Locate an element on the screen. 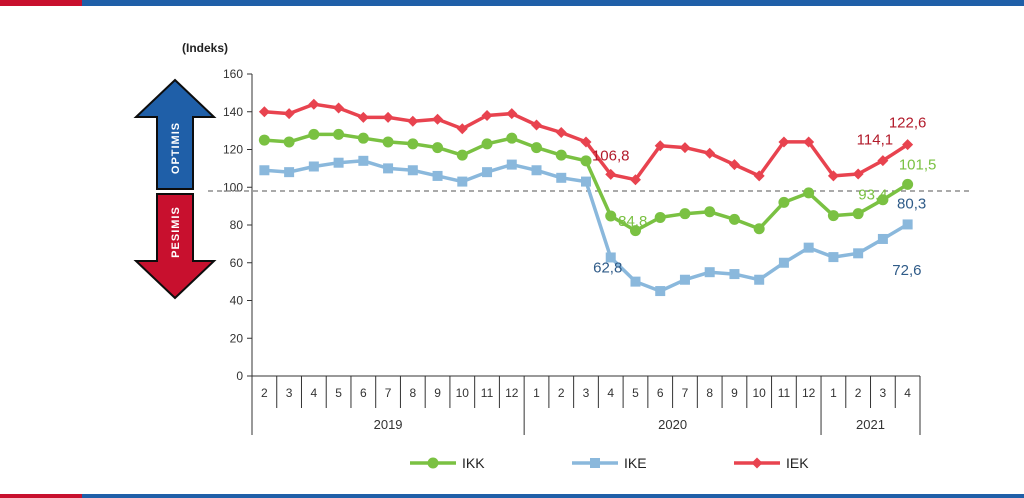  bottom-accent-red is located at coordinates (41, 496).